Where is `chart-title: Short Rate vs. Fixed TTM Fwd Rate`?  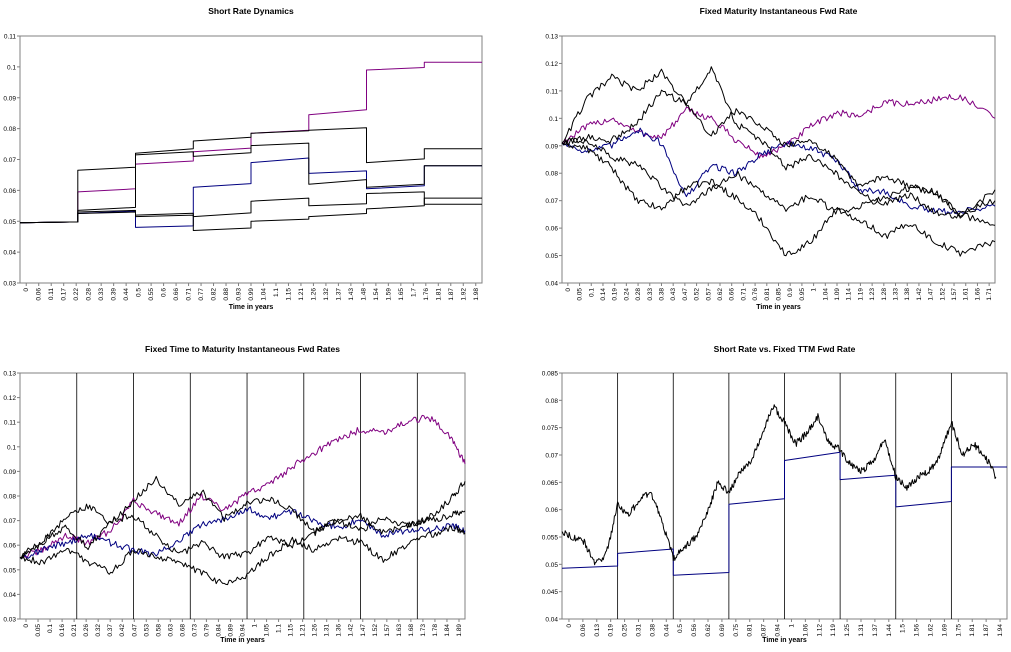
chart-title: Short Rate vs. Fixed TTM Fwd Rate is located at coordinates (785, 349).